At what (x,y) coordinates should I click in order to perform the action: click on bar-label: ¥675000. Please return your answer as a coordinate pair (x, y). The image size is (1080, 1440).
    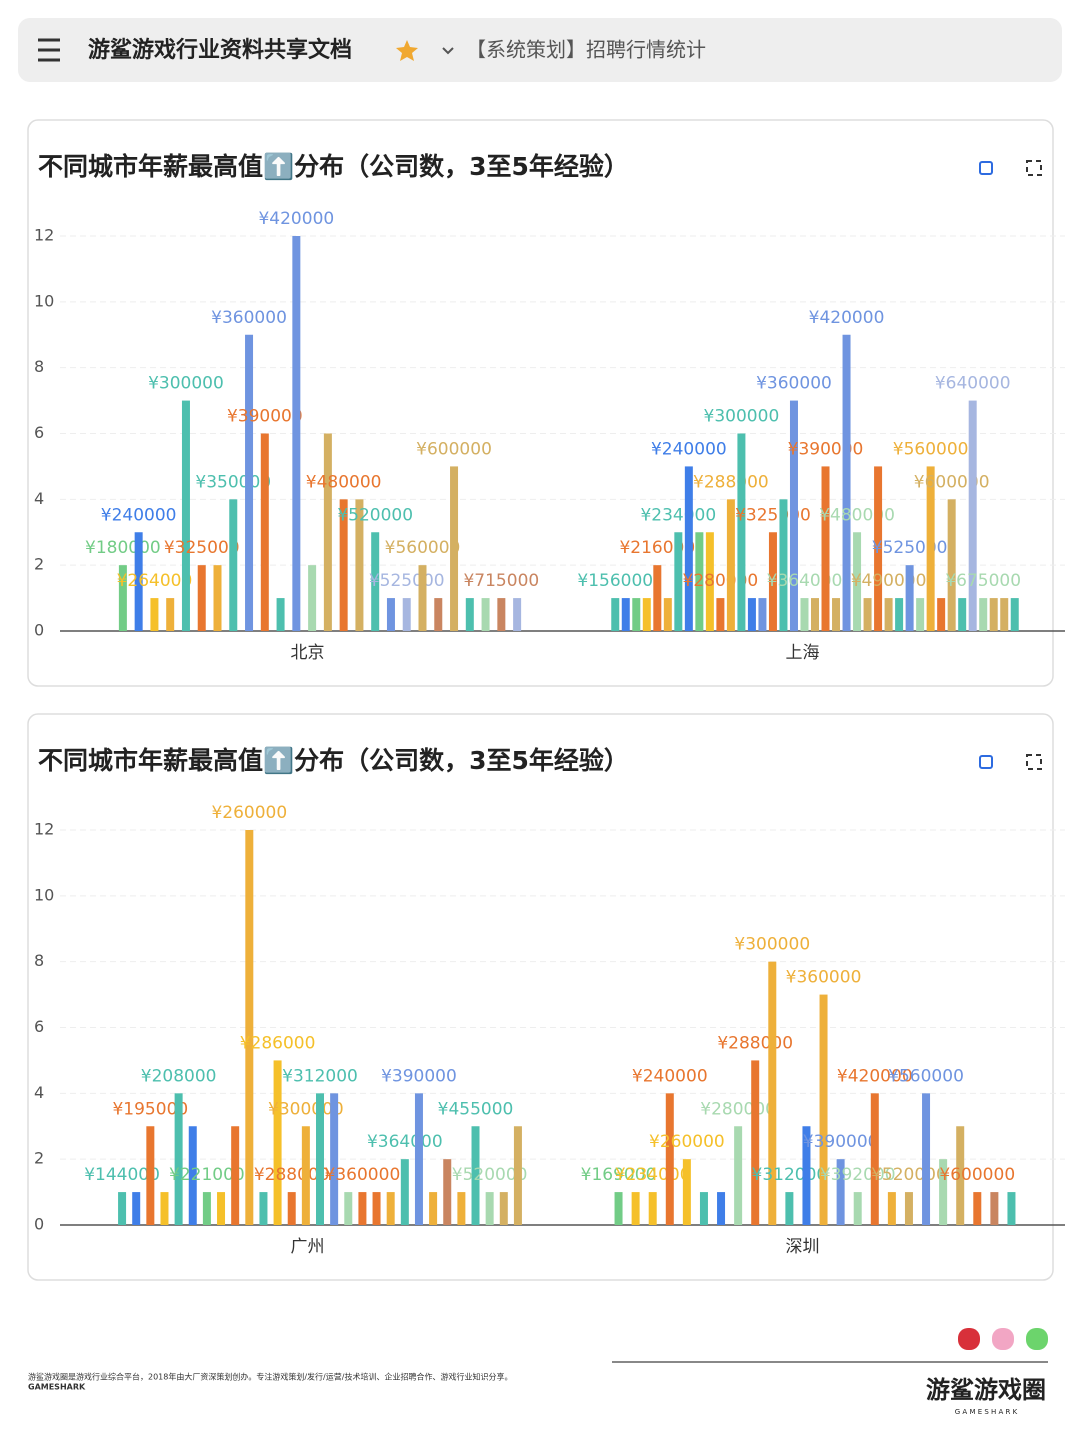
    Looking at the image, I should click on (983, 581).